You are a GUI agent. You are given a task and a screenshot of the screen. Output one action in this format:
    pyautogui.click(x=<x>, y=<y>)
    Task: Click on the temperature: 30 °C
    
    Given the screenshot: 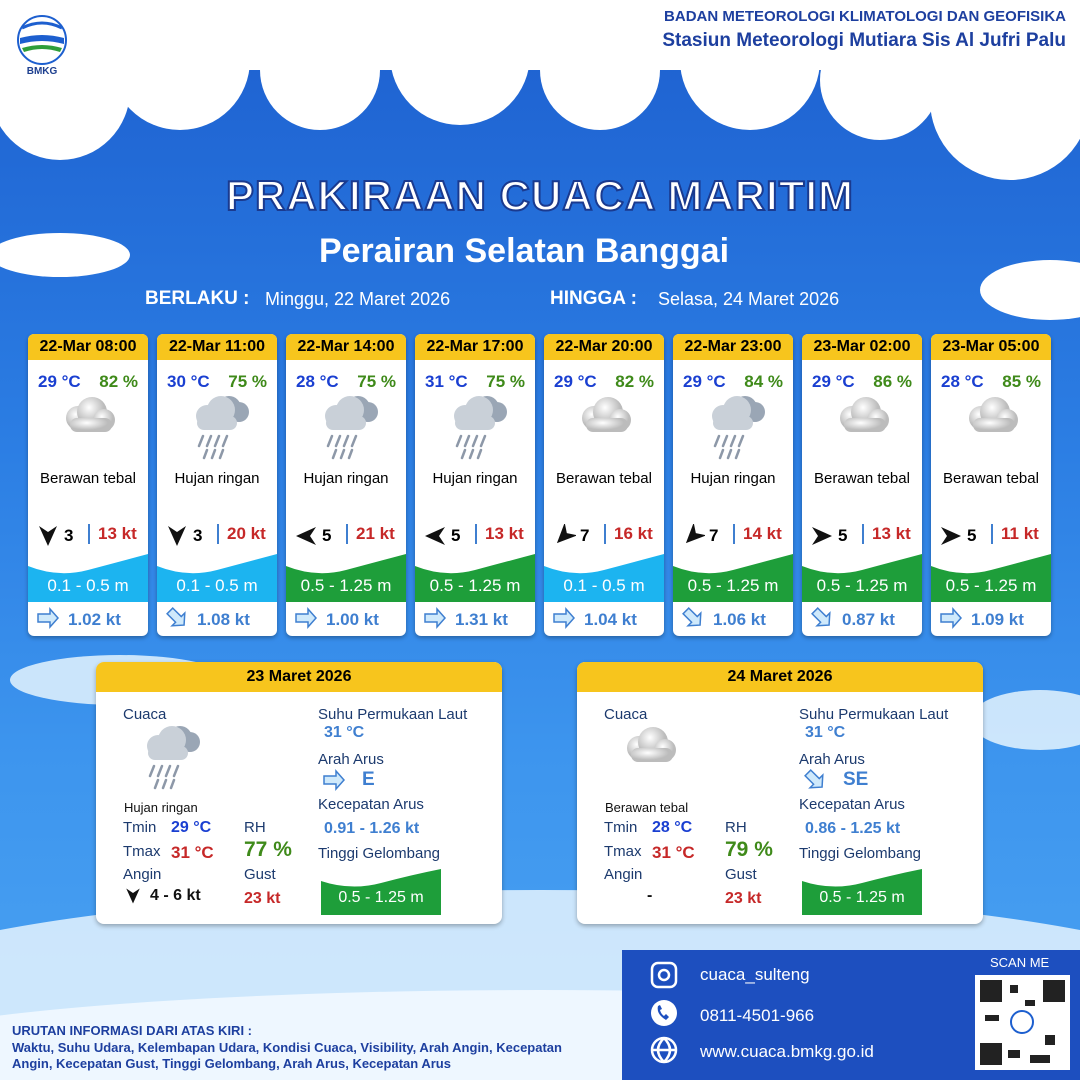 What is the action you would take?
    pyautogui.click(x=188, y=381)
    